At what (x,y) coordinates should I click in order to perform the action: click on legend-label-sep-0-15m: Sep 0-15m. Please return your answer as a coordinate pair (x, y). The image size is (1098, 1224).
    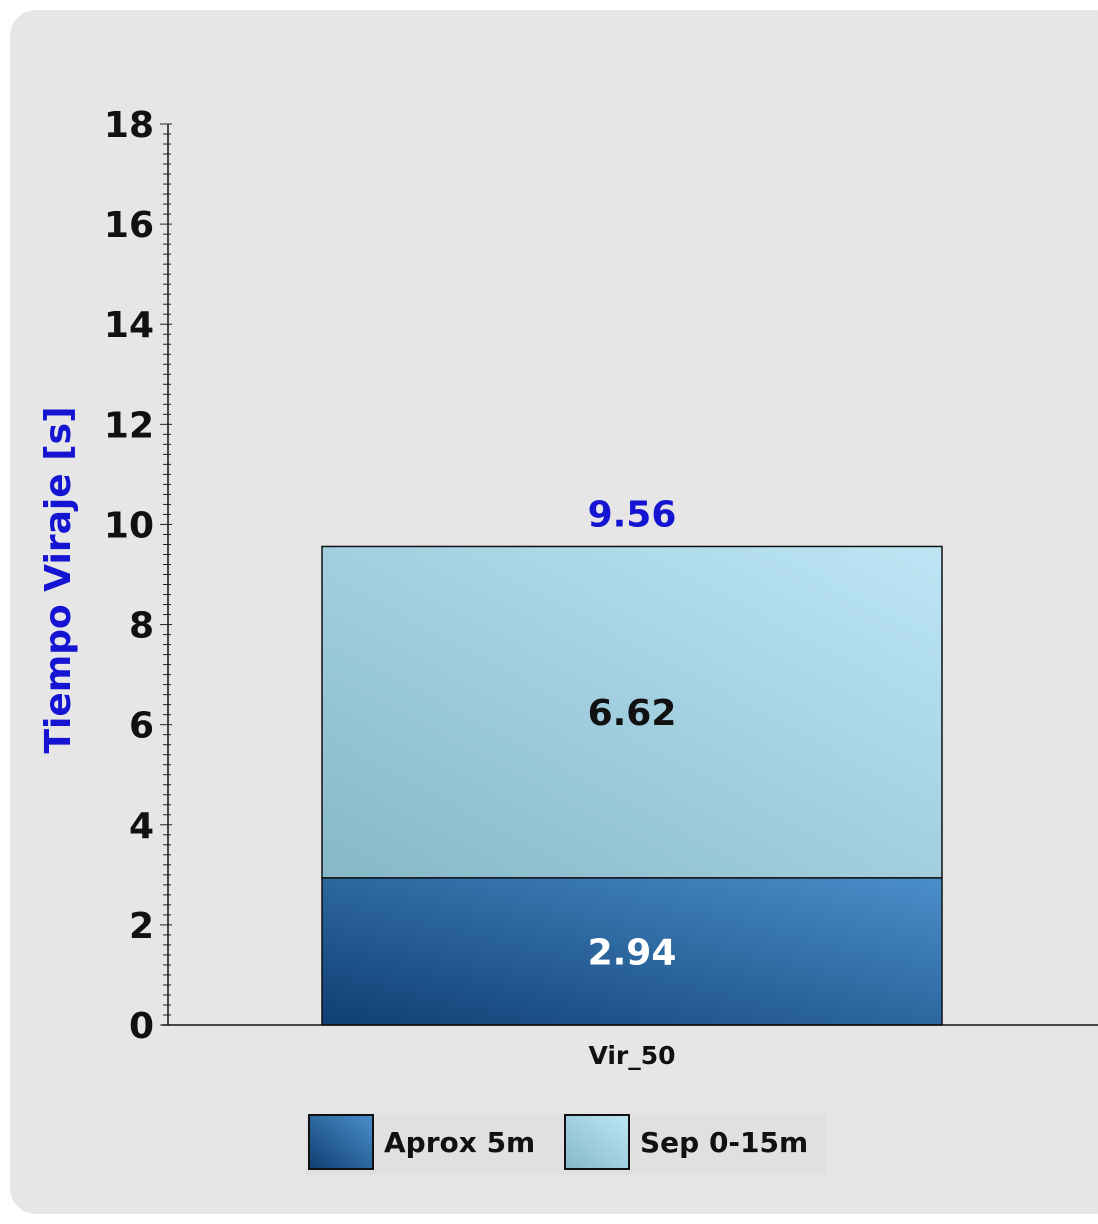
    Looking at the image, I should click on (724, 1142).